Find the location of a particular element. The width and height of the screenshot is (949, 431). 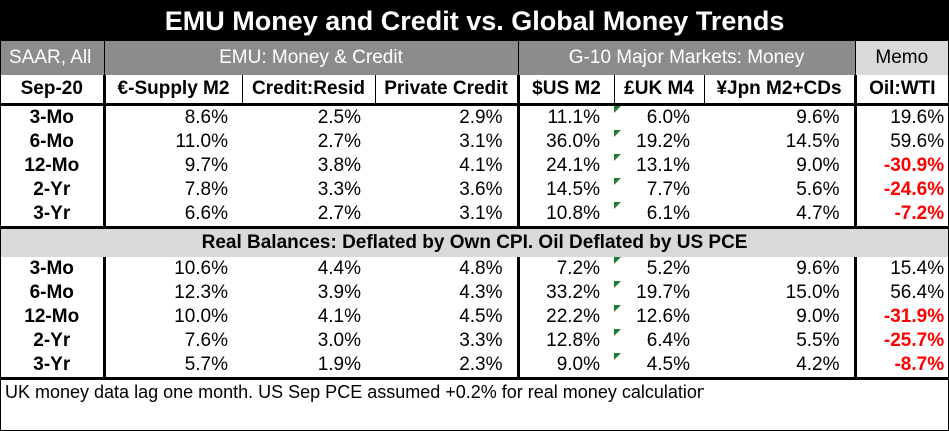

table-cell: 12.8% is located at coordinates (566, 341).